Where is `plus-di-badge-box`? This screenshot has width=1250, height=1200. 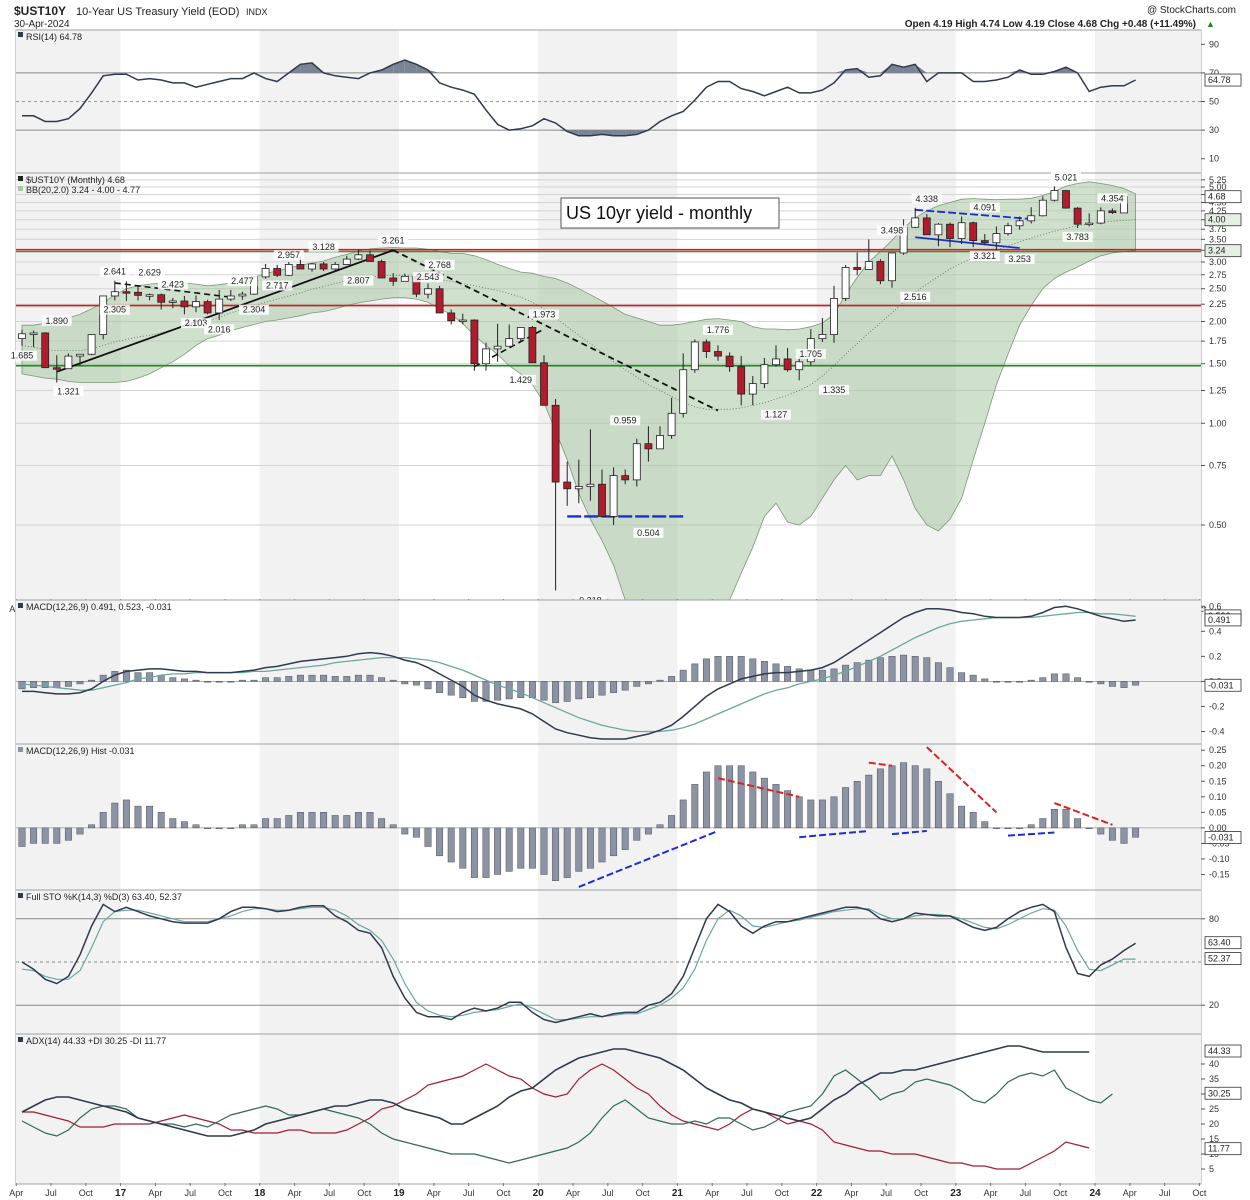 plus-di-badge-box is located at coordinates (1223, 1093).